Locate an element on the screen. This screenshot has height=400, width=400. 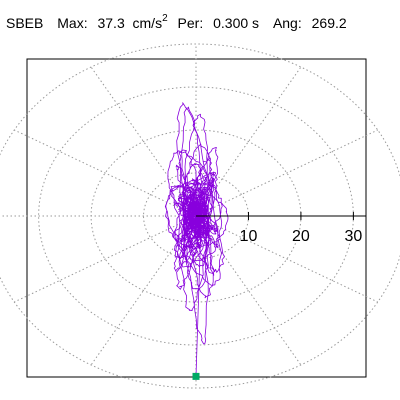
radial-ticks: 10 20 30 is located at coordinates (301, 228).